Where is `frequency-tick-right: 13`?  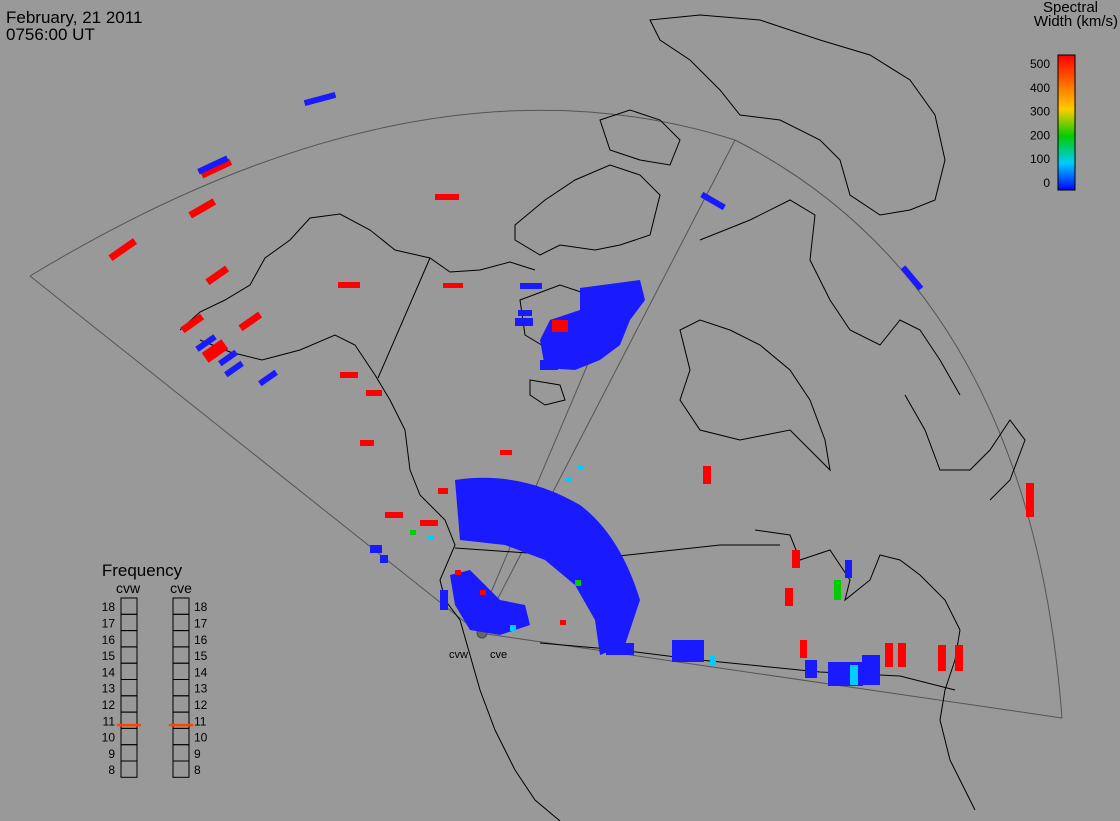 frequency-tick-right: 13 is located at coordinates (201, 689).